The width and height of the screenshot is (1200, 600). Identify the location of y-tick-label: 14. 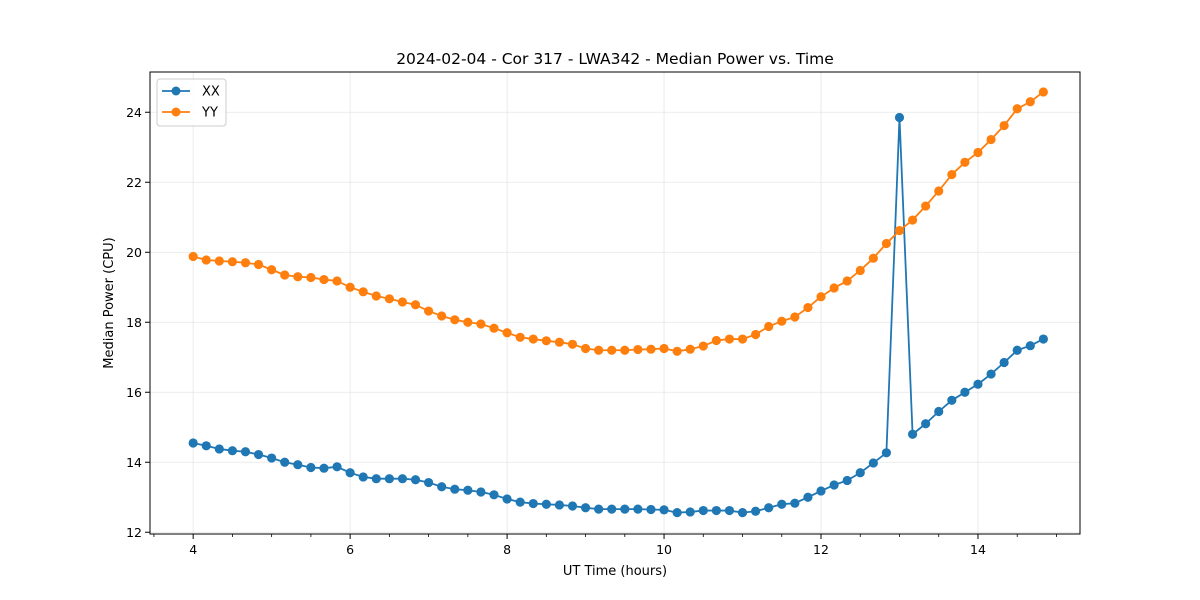
(134, 462).